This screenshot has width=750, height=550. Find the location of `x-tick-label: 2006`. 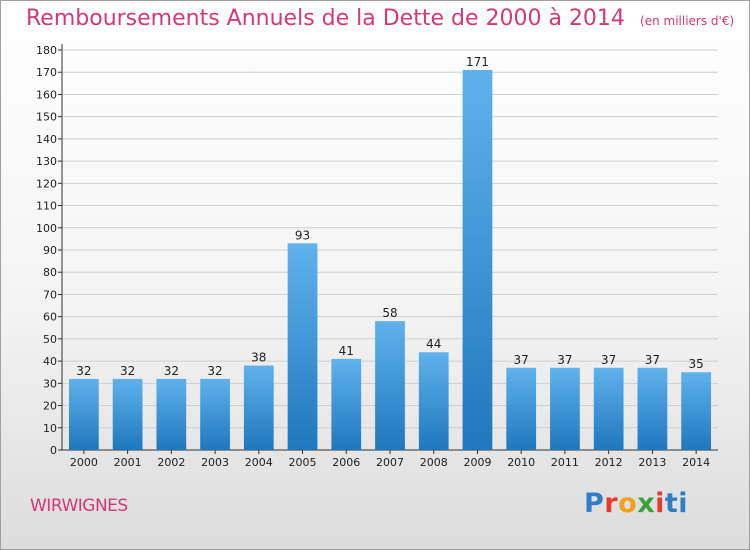

x-tick-label: 2006 is located at coordinates (346, 462).